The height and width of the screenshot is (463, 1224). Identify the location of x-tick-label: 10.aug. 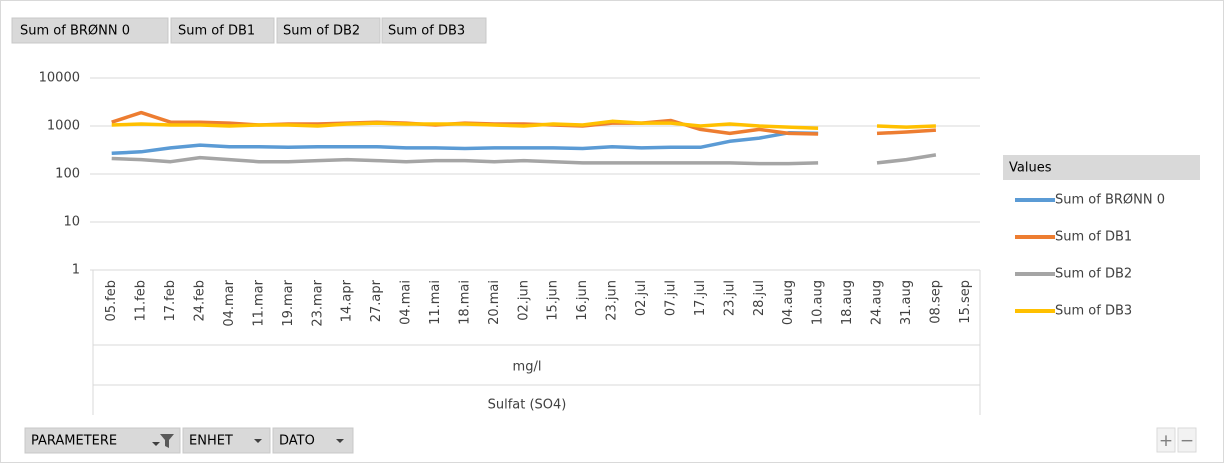
(818, 302).